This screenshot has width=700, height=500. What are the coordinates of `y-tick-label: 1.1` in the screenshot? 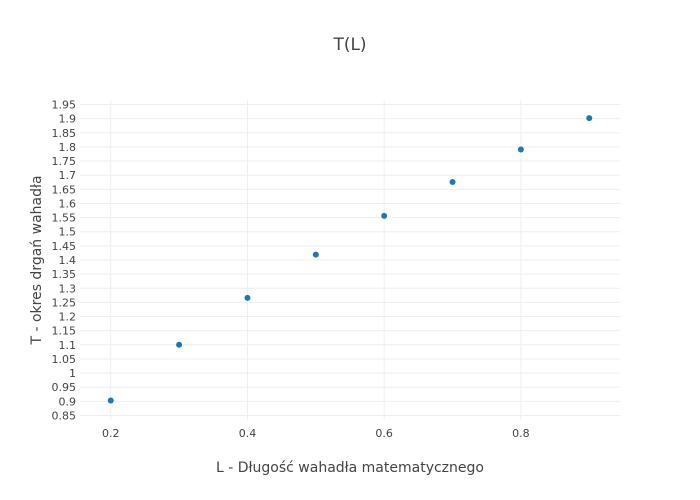 It's located at (68, 345).